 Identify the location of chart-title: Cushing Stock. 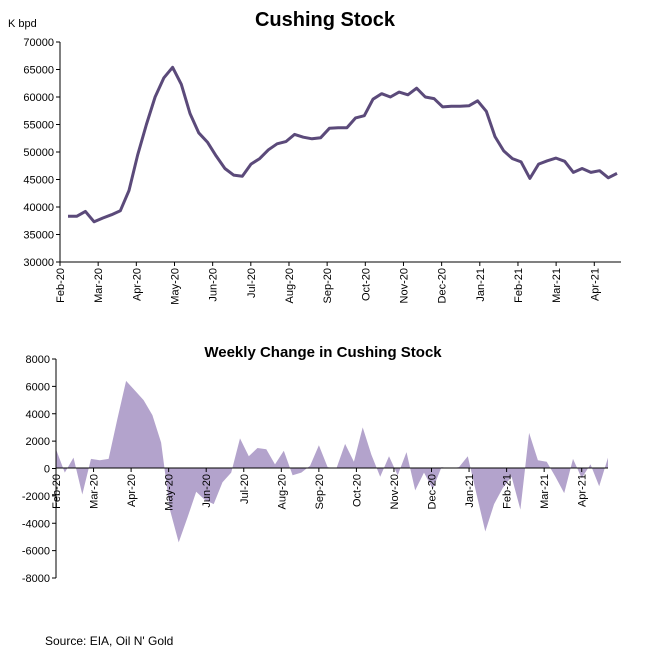
(325, 20).